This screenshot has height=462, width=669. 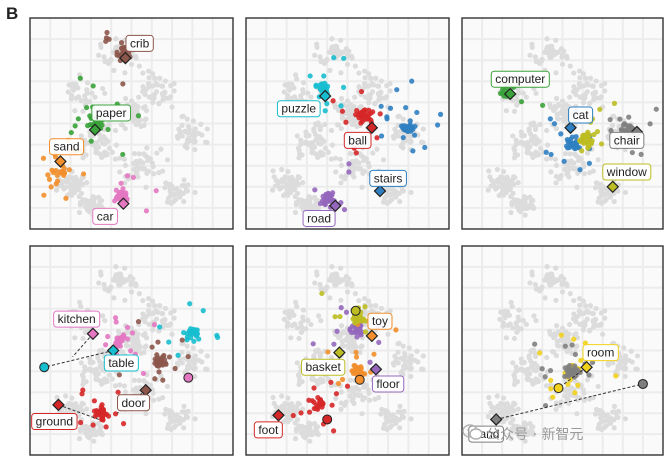 What do you see at coordinates (370, 362) in the screenshot?
I see `cluster-point-purple` at bounding box center [370, 362].